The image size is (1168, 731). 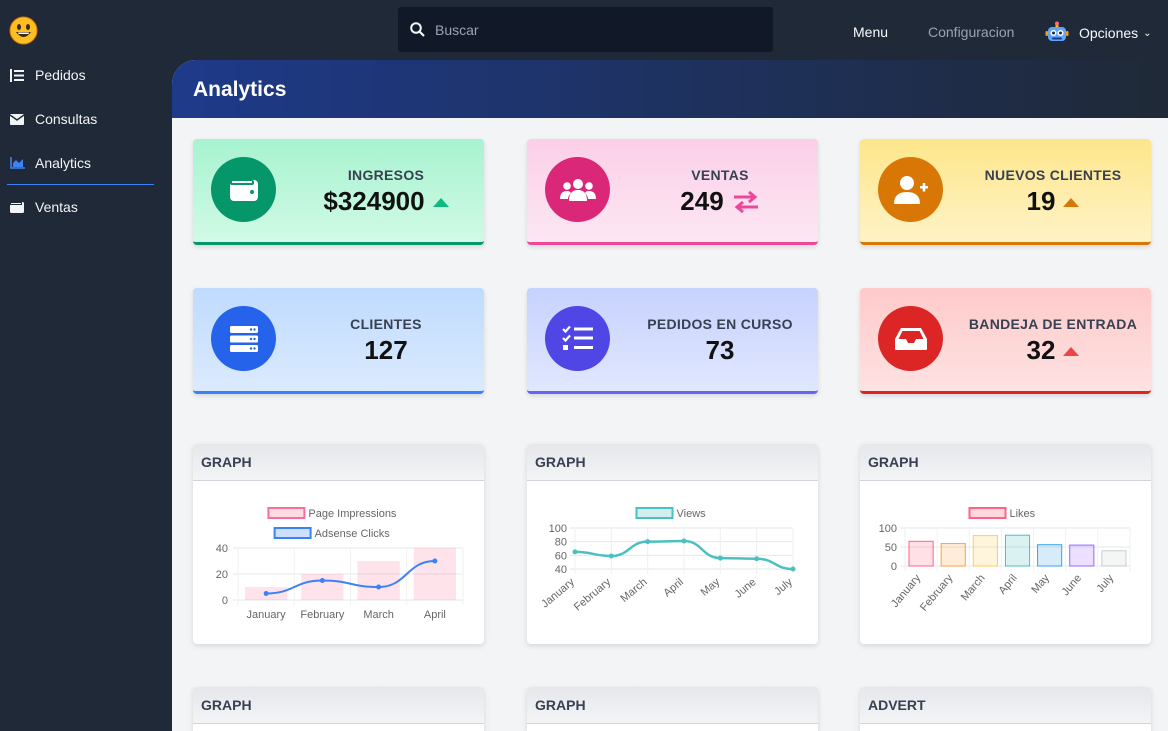 I want to click on stat-value: $324900, so click(x=374, y=201).